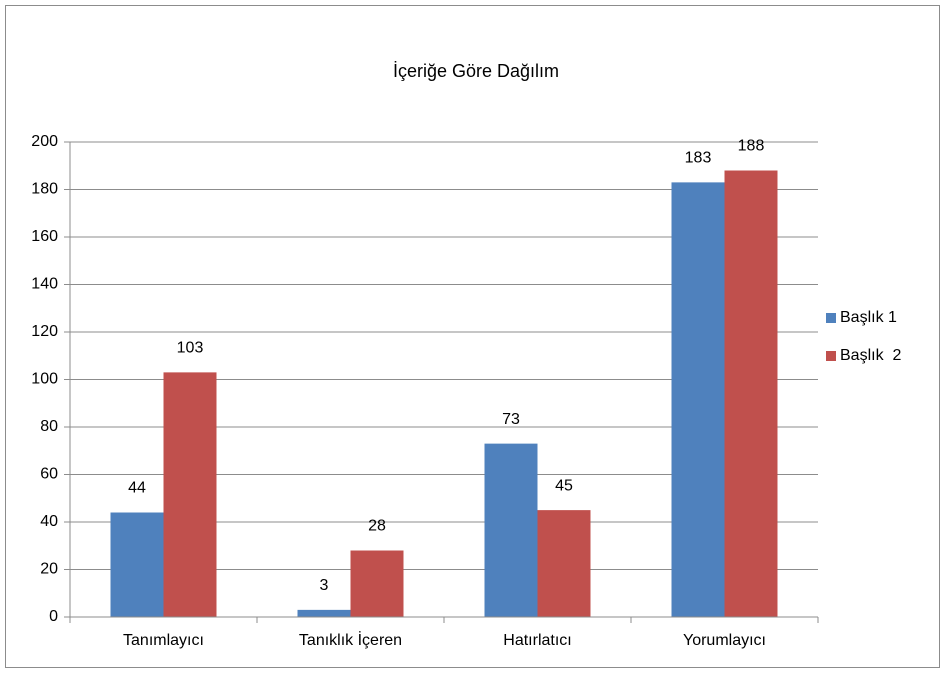  Describe the element at coordinates (698, 158) in the screenshot. I see `data-label: 183` at that location.